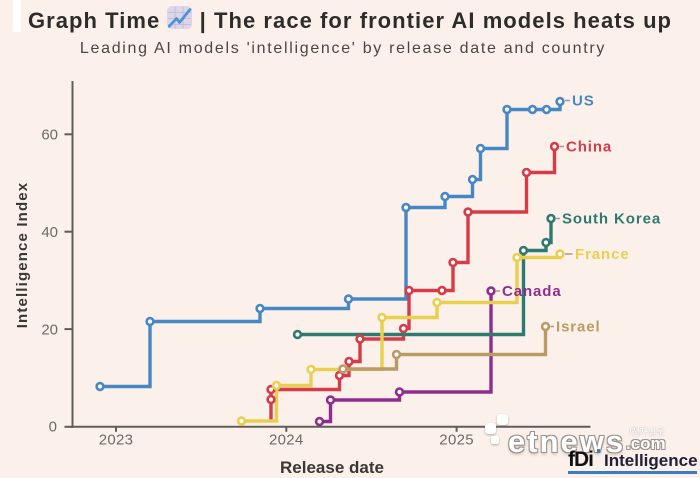 The width and height of the screenshot is (700, 478). What do you see at coordinates (583, 101) in the screenshot?
I see `svg-text: US` at bounding box center [583, 101].